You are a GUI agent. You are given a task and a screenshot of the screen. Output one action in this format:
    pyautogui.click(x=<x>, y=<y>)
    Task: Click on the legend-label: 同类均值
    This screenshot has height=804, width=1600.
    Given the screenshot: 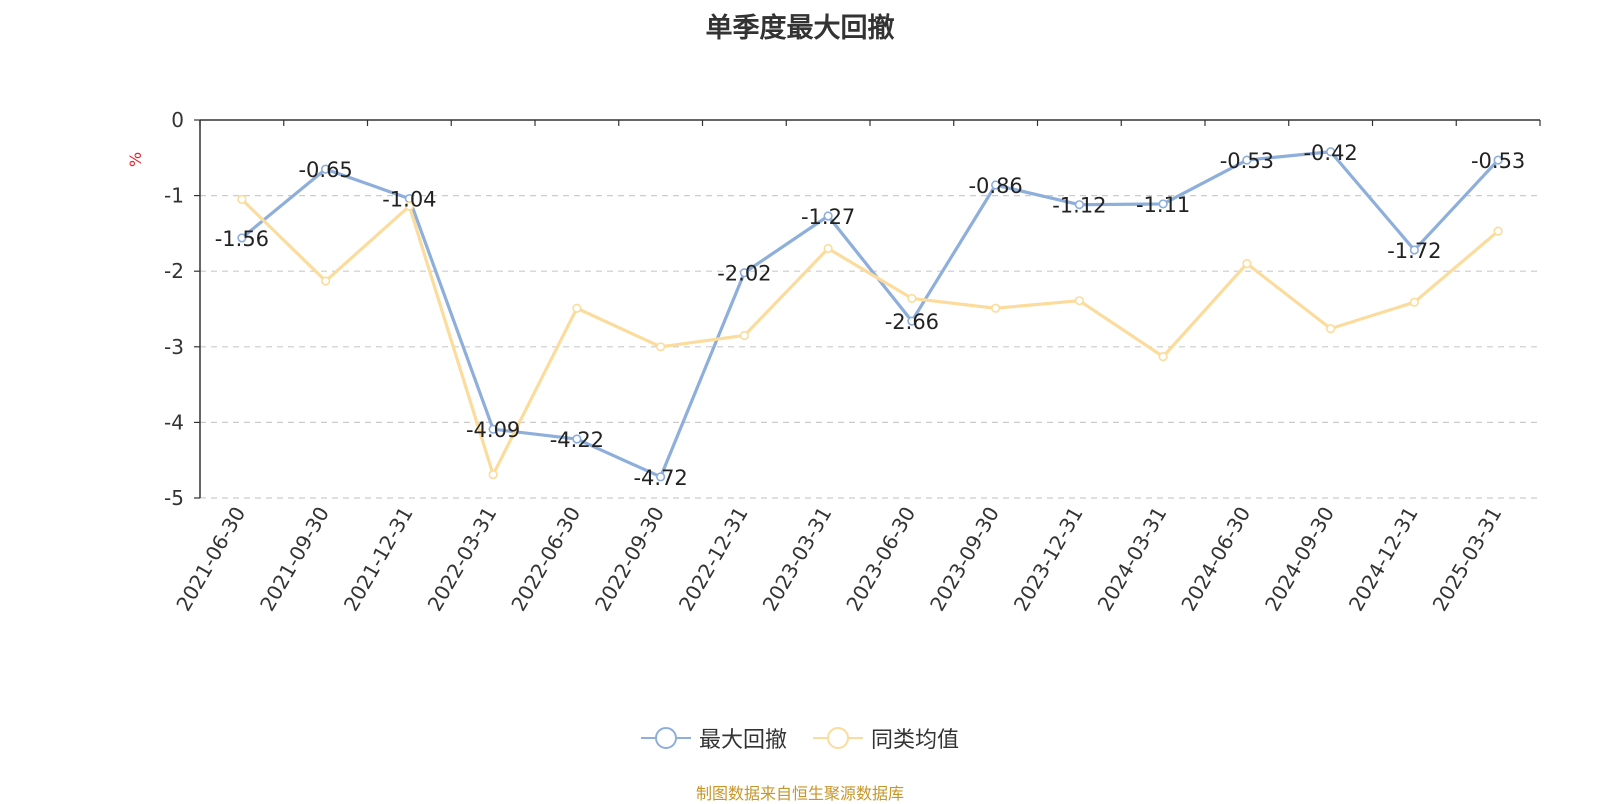 What is the action you would take?
    pyautogui.click(x=915, y=740)
    